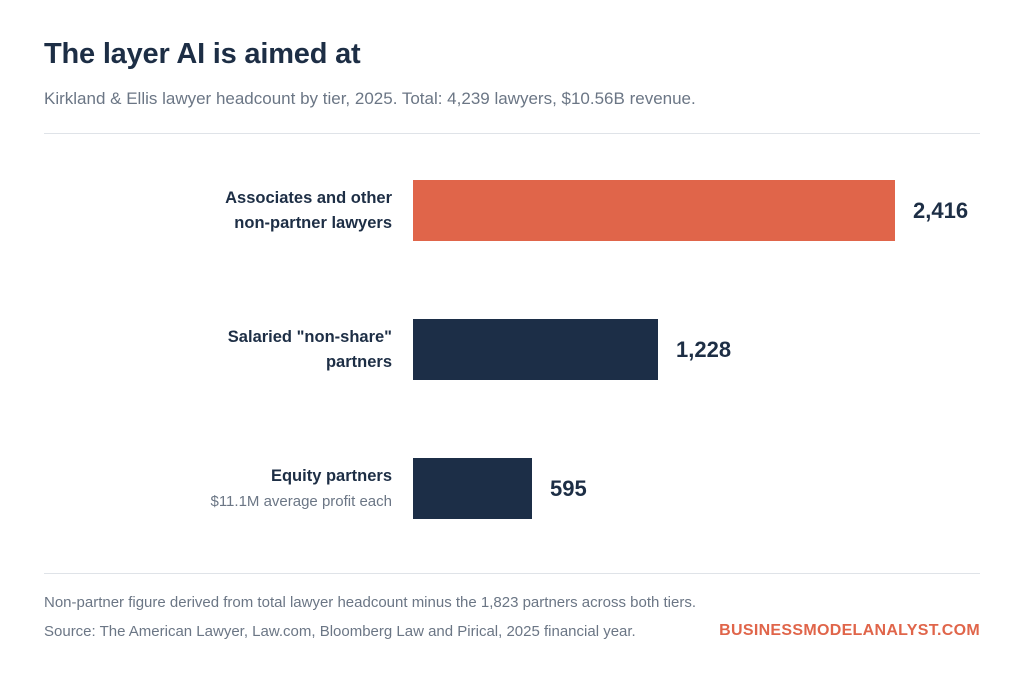 Image resolution: width=1024 pixels, height=688 pixels. Describe the element at coordinates (512, 133) in the screenshot. I see `top-divider` at that location.